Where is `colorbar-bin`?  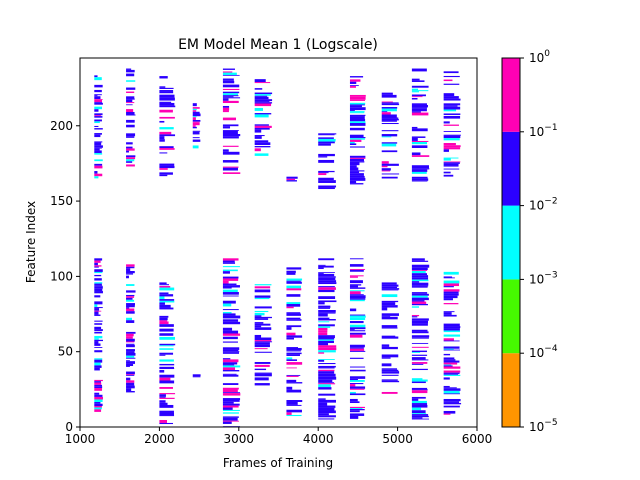 colorbar-bin is located at coordinates (511, 242).